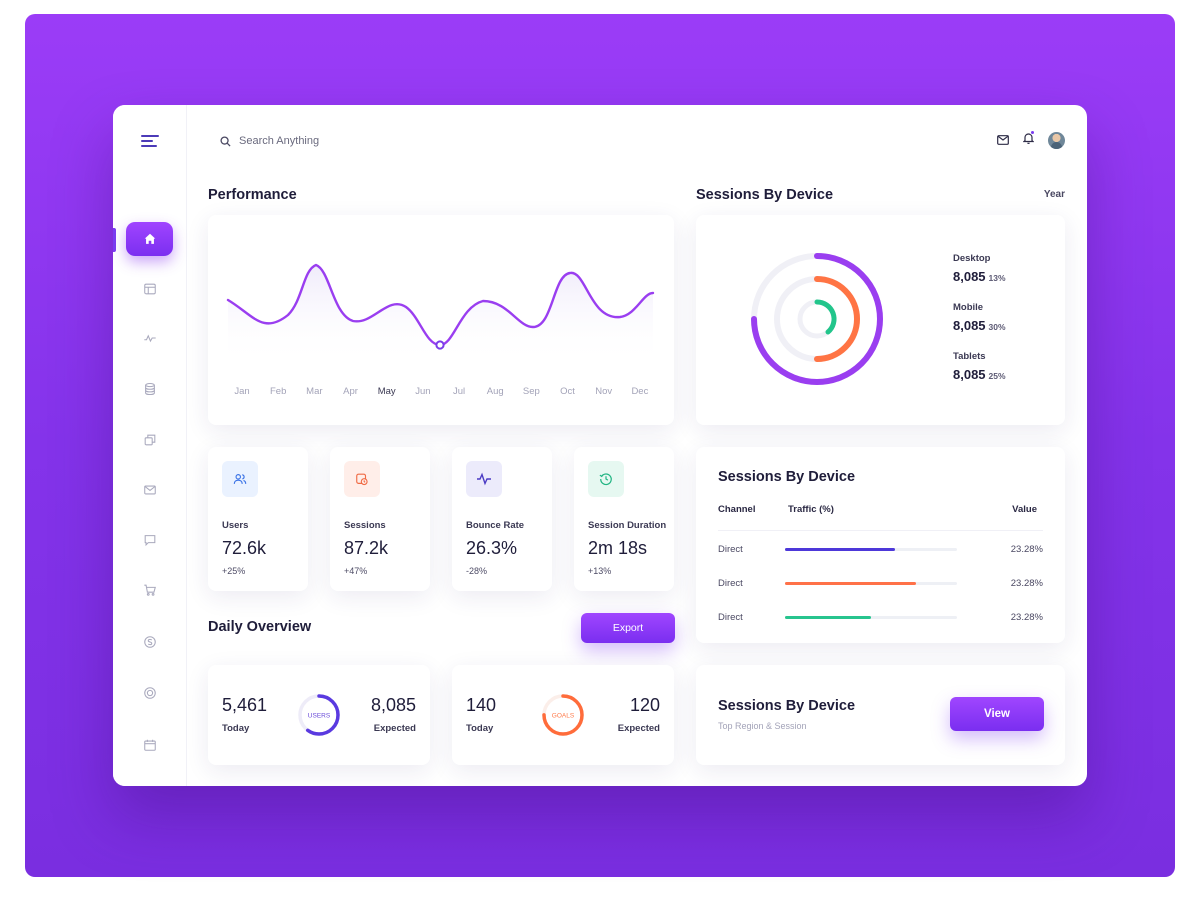  What do you see at coordinates (440, 345) in the screenshot?
I see `performance-marker` at bounding box center [440, 345].